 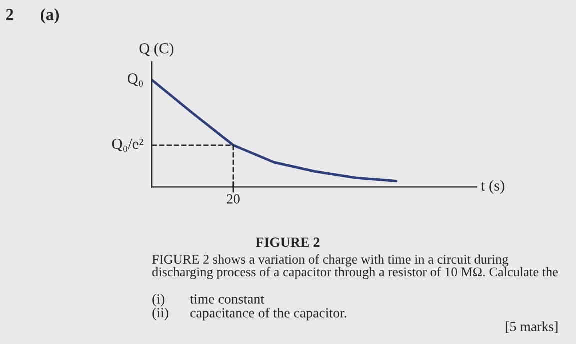 What do you see at coordinates (233, 199) in the screenshot?
I see `text: 20` at bounding box center [233, 199].